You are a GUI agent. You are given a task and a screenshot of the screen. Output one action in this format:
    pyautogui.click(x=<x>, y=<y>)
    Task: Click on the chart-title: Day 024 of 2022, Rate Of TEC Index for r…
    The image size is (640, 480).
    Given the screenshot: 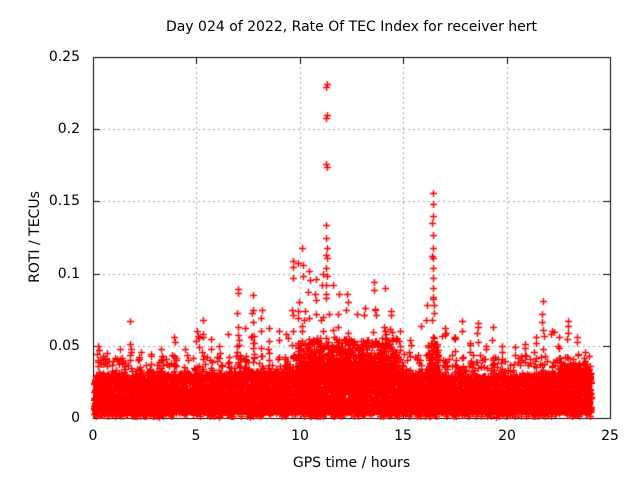 What is the action you would take?
    pyautogui.click(x=351, y=27)
    